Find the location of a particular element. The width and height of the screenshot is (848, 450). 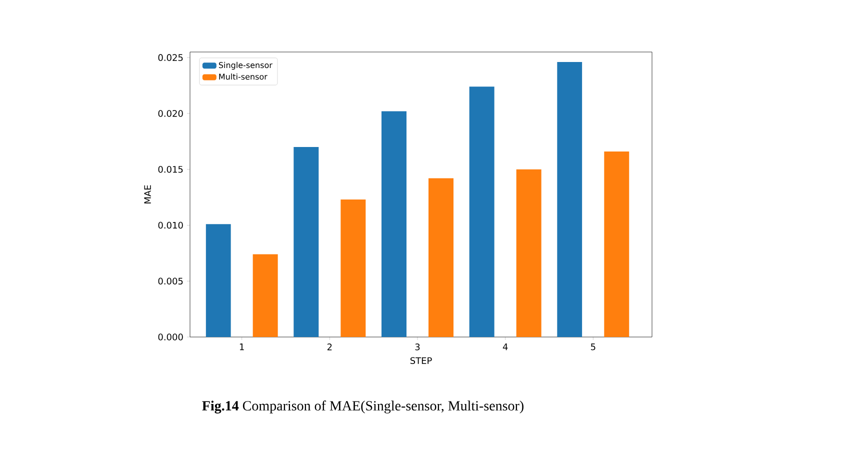

legend-label: Multi-sensor is located at coordinates (243, 76).